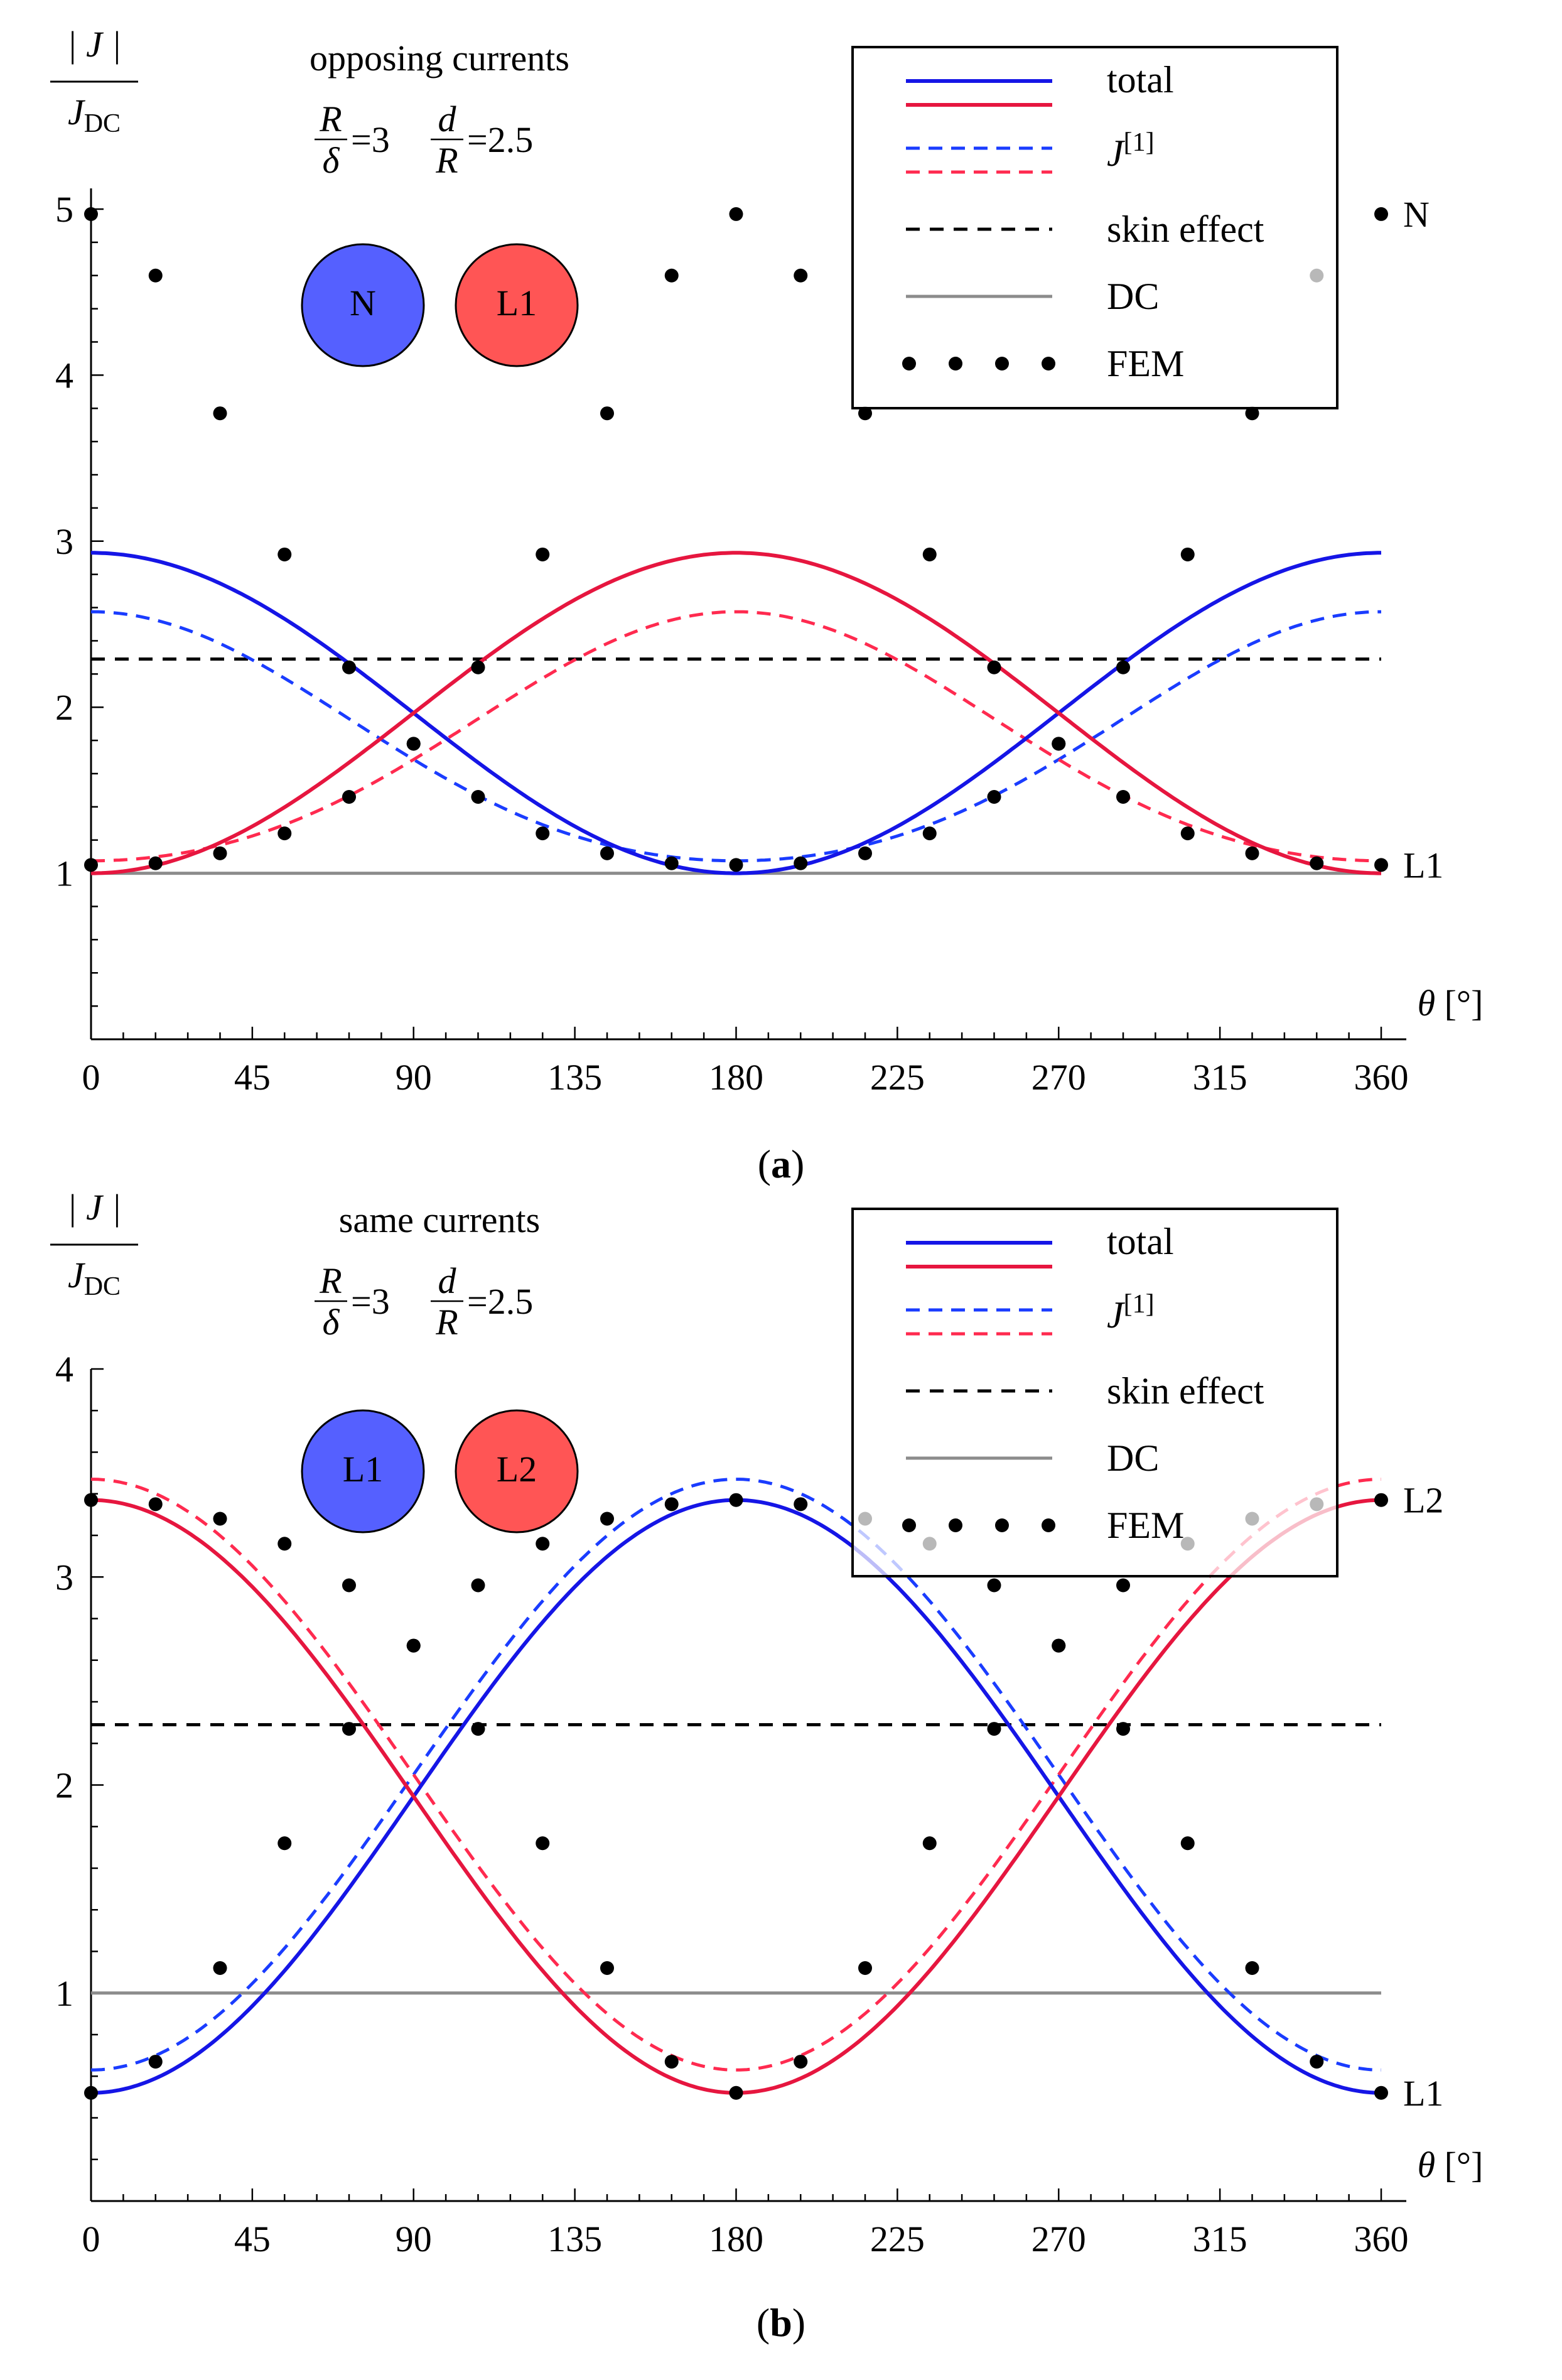 The height and width of the screenshot is (2380, 1562). What do you see at coordinates (736, 736) in the screenshot?
I see `j1-red-line` at bounding box center [736, 736].